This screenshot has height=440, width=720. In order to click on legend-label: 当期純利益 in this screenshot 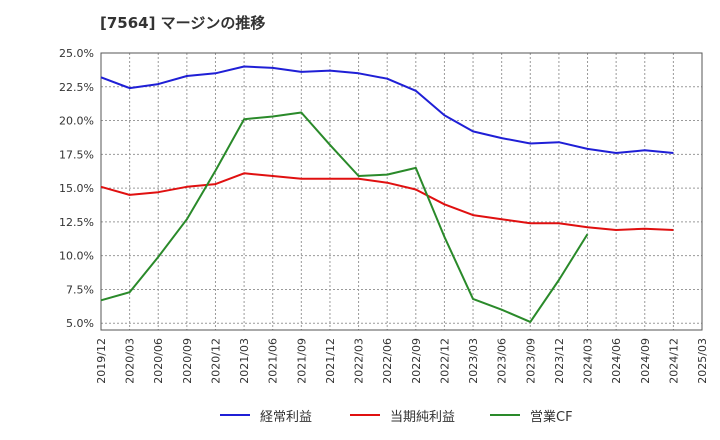, I will do `click(423, 417)`.